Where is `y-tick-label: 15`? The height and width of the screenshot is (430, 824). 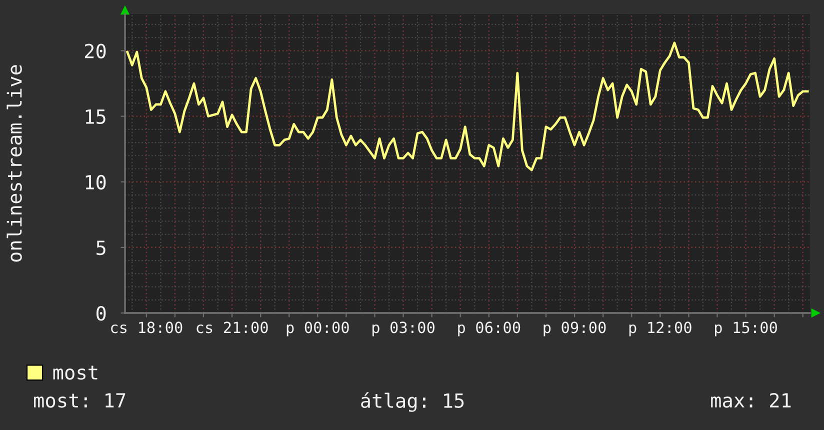
y-tick-label: 15 is located at coordinates (96, 117).